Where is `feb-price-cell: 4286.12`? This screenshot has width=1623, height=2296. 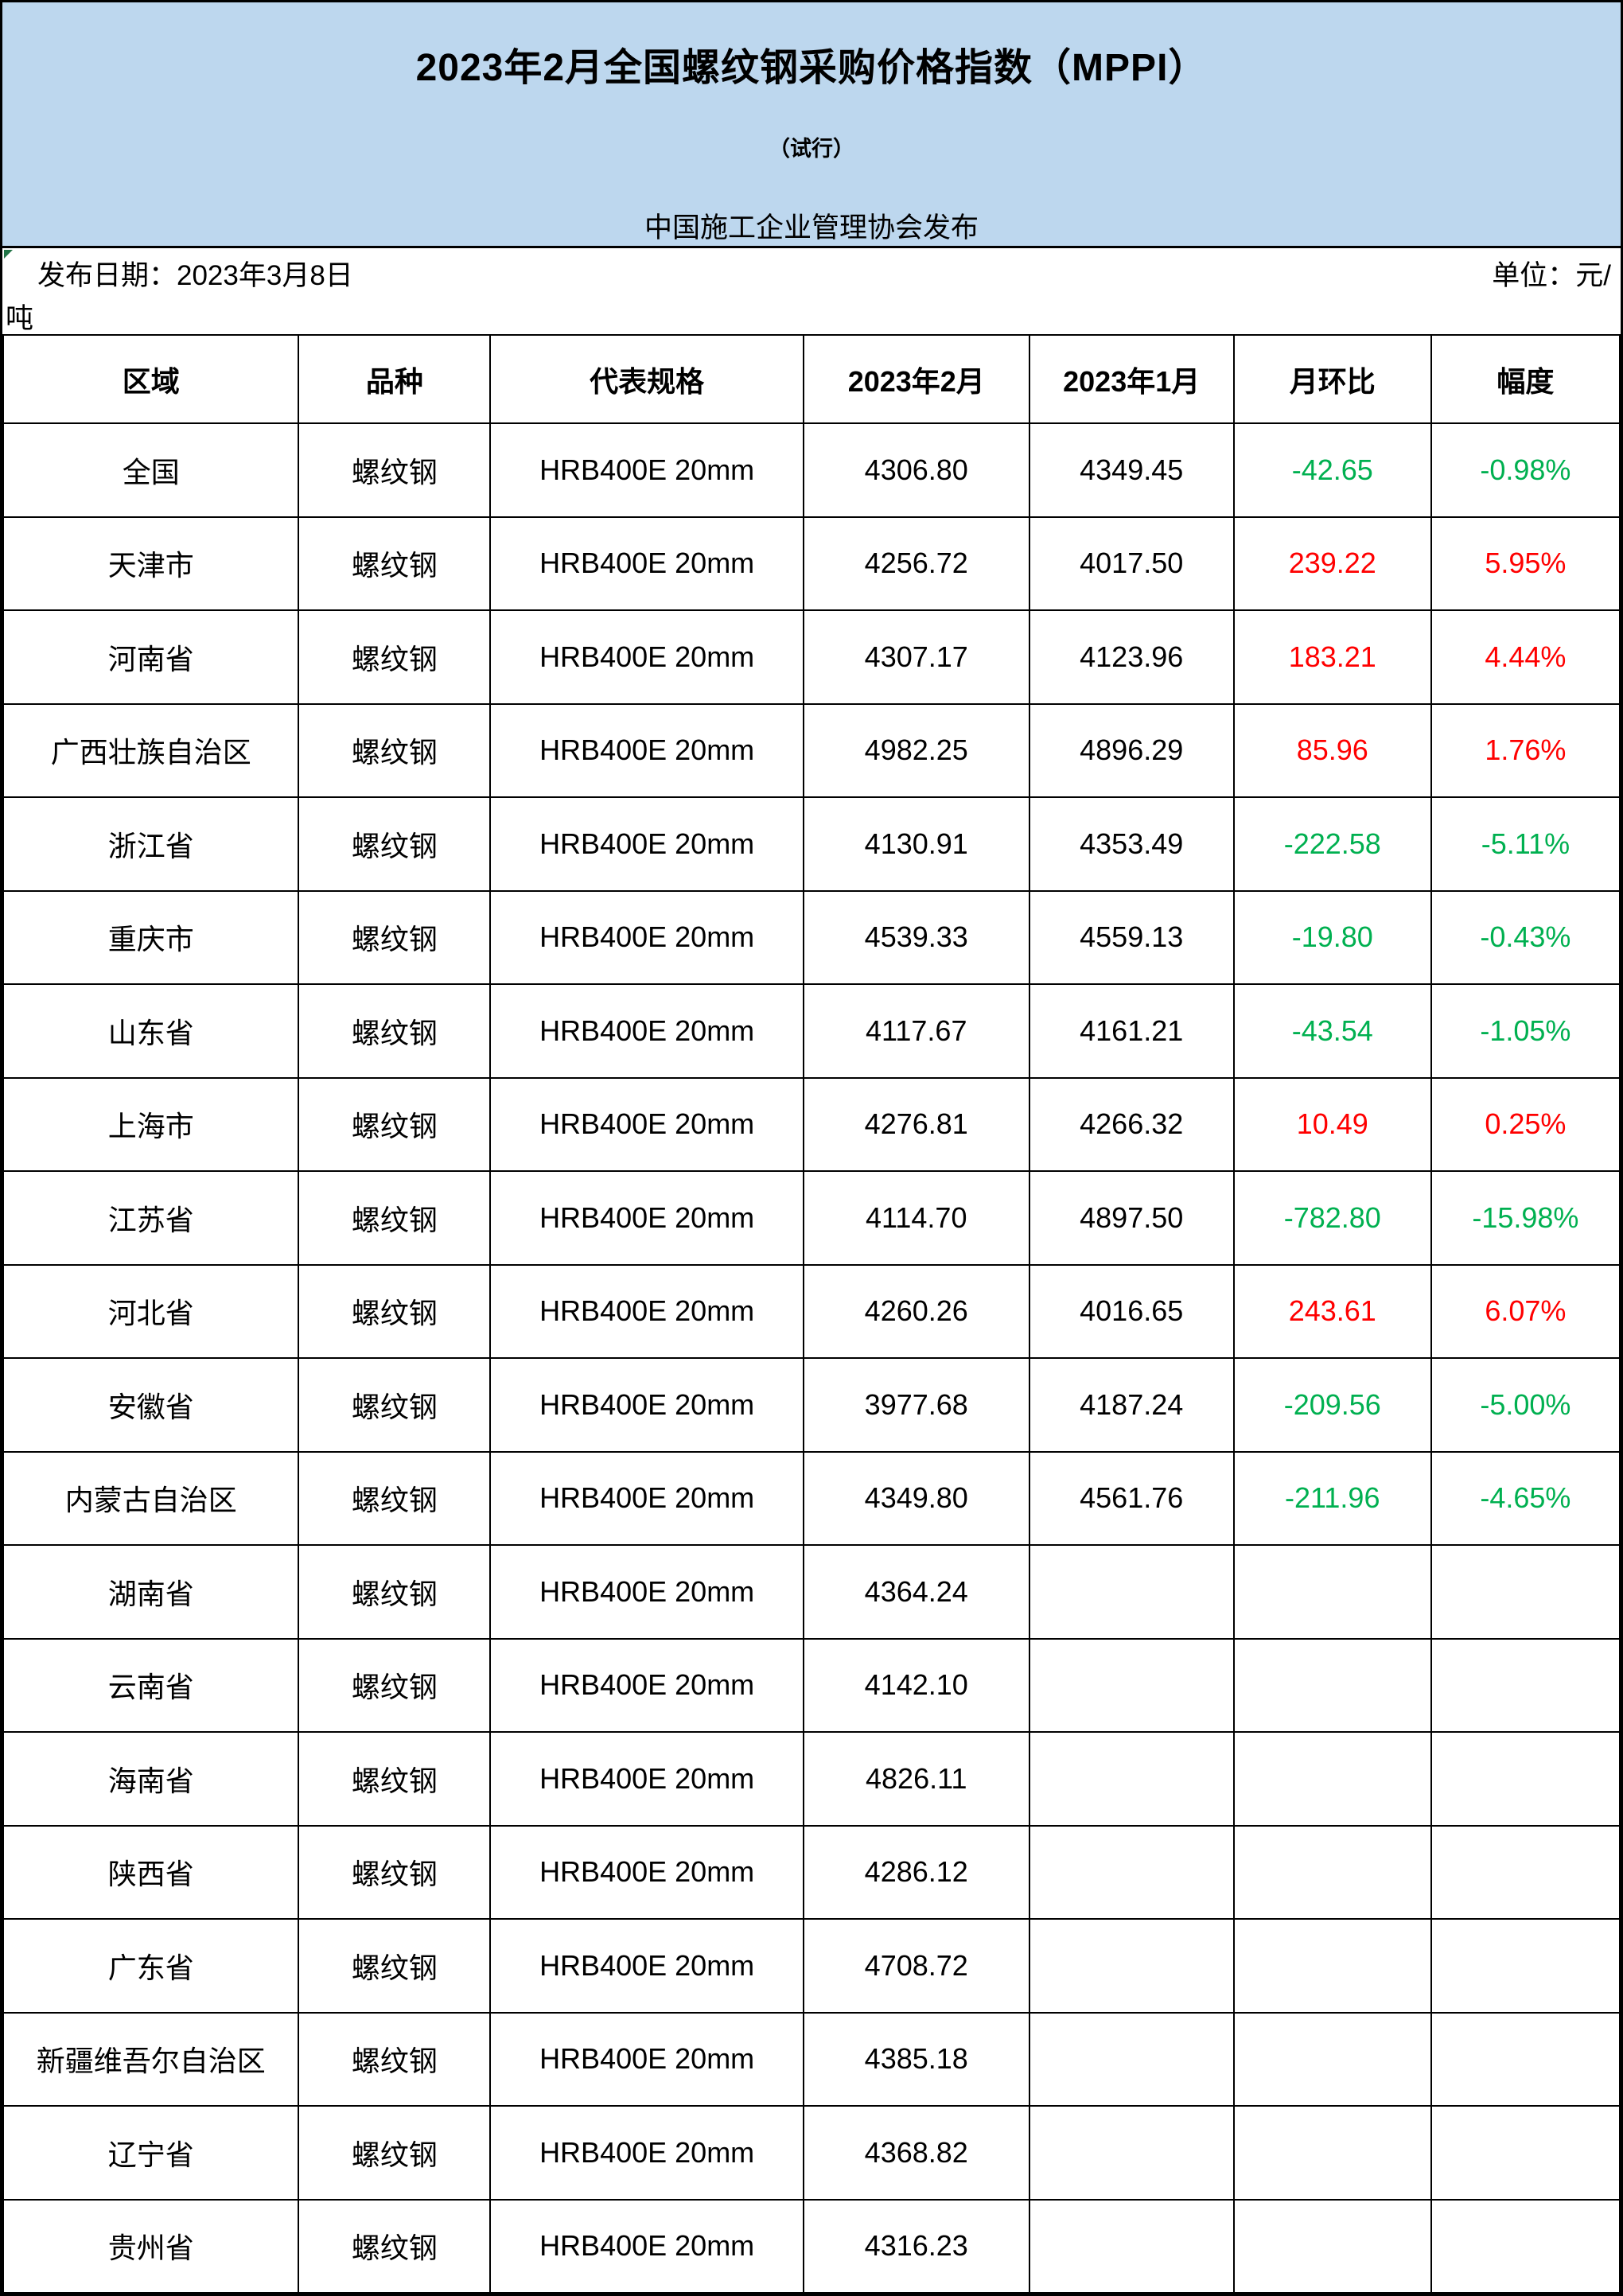 feb-price-cell: 4286.12 is located at coordinates (916, 1872).